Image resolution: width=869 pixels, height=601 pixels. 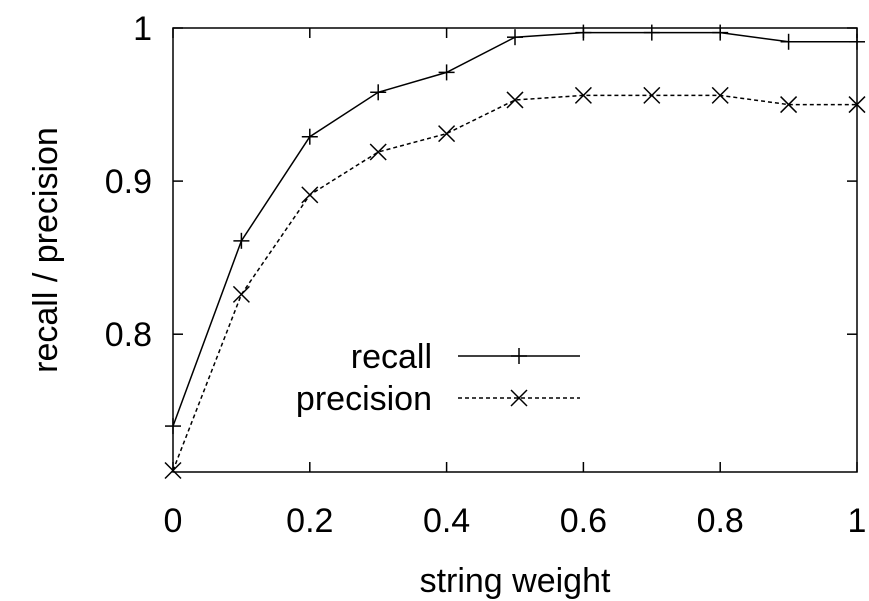 What do you see at coordinates (128, 335) in the screenshot?
I see `y-tick-label: 0.8` at bounding box center [128, 335].